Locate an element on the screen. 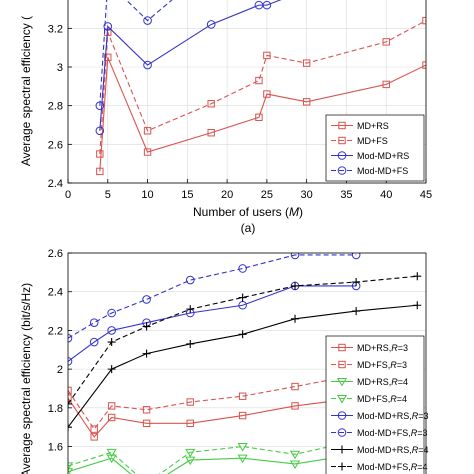 The width and height of the screenshot is (474, 474). legend-label: Mod-MD+FS,R=4 is located at coordinates (392, 467).